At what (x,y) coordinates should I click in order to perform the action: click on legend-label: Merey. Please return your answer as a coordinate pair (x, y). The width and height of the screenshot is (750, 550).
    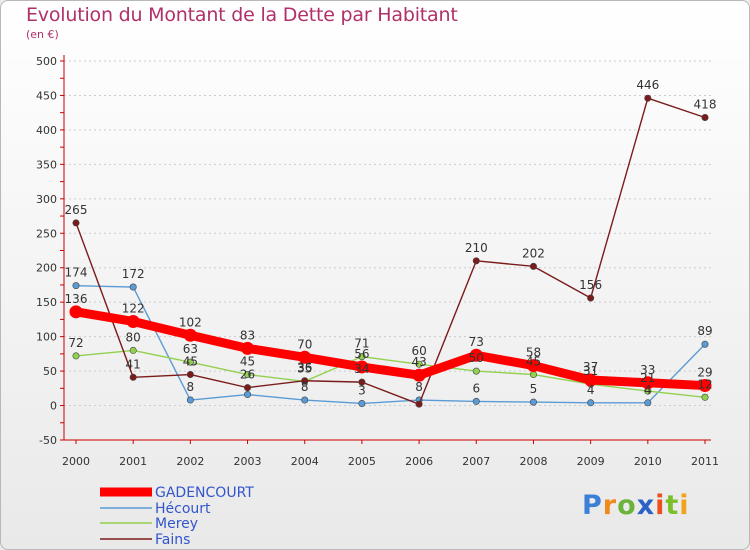
    Looking at the image, I should click on (176, 524).